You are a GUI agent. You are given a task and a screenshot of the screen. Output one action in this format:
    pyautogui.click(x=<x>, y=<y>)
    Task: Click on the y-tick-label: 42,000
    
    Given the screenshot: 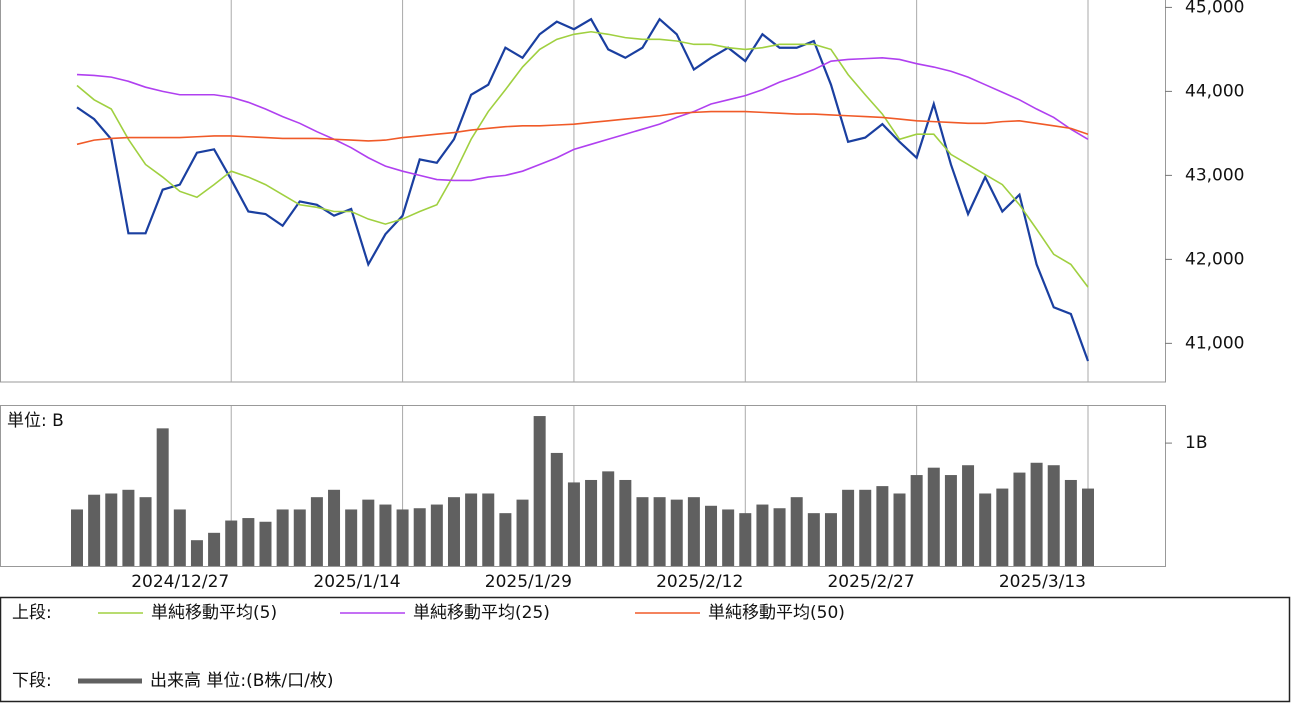 What is the action you would take?
    pyautogui.click(x=1214, y=259)
    